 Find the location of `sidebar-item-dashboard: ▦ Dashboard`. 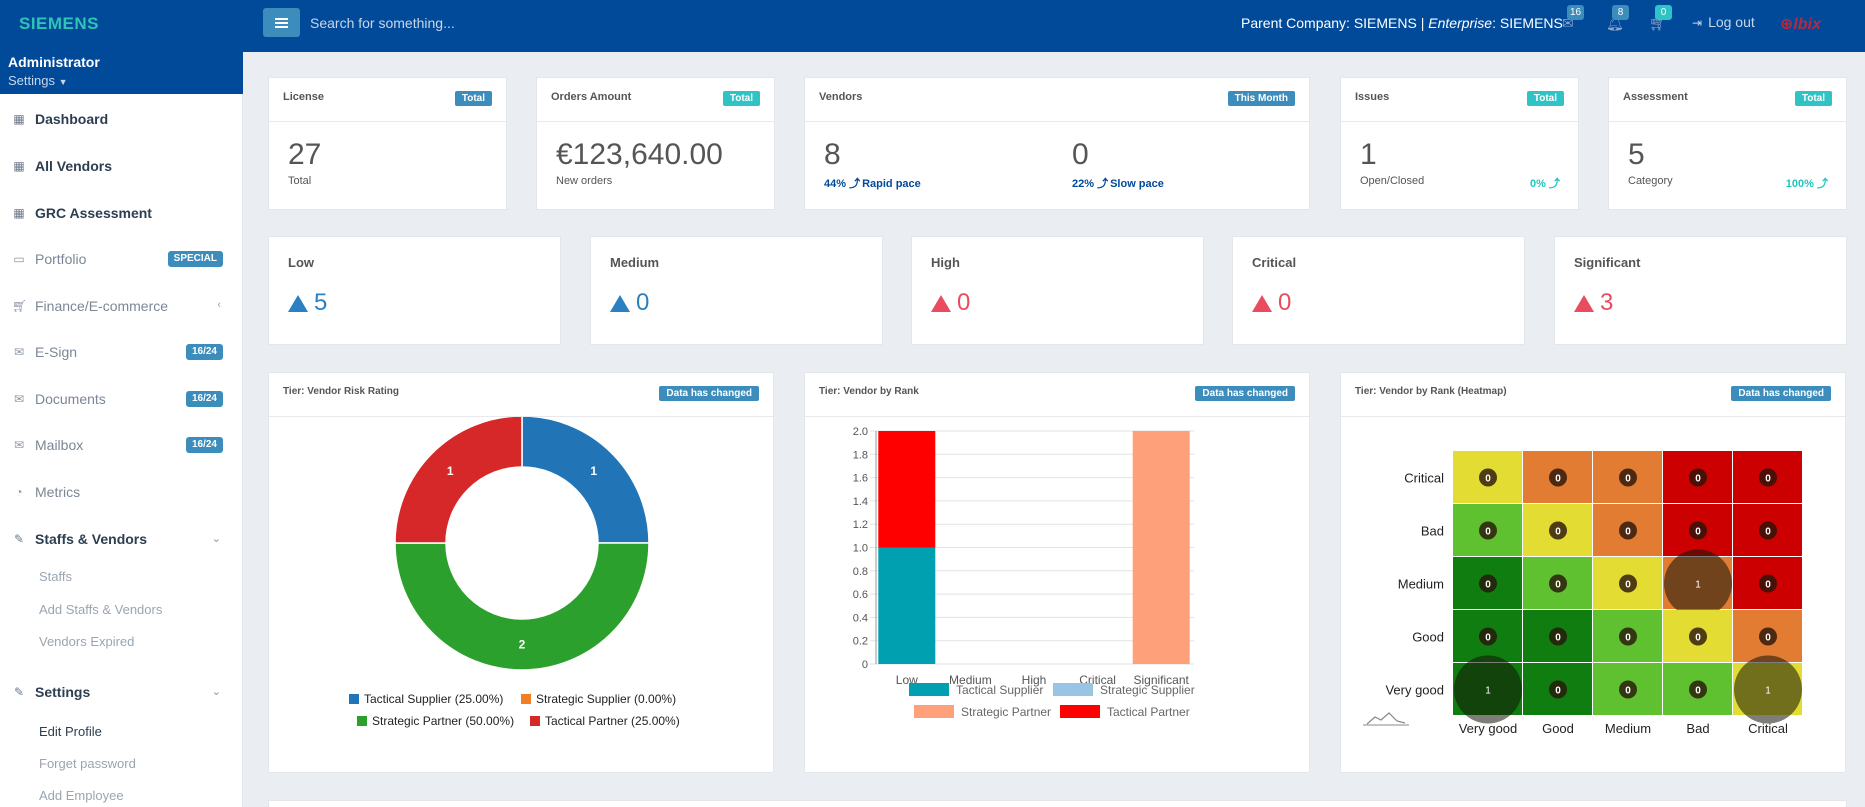

sidebar-item-dashboard: ▦ Dashboard is located at coordinates (121, 119).